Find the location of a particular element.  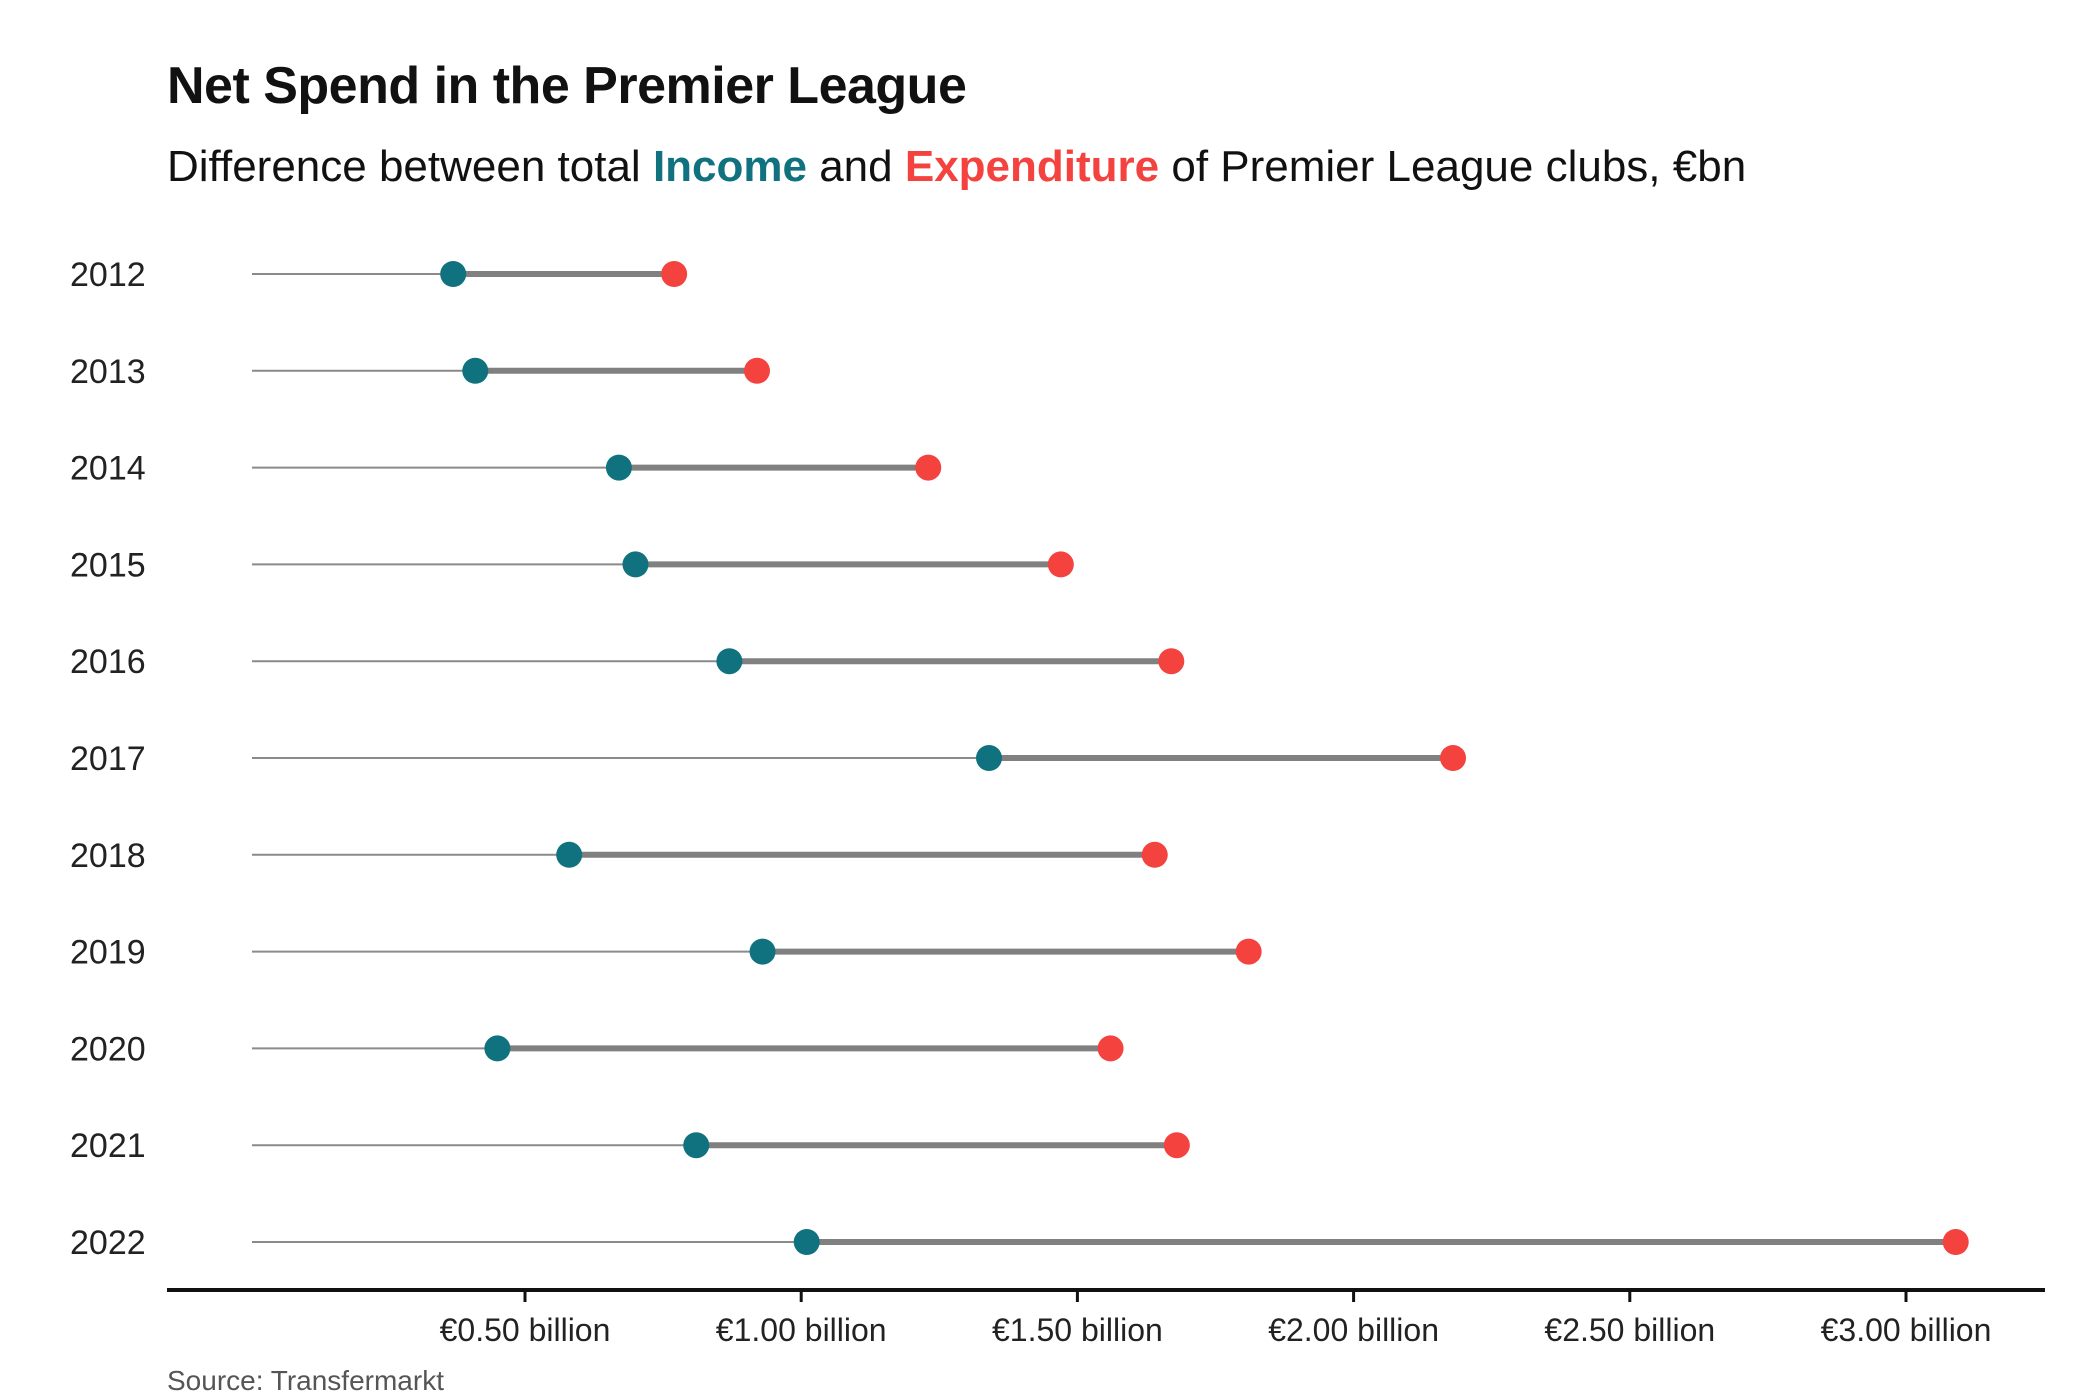

subtitle-middle: and is located at coordinates (855, 166).